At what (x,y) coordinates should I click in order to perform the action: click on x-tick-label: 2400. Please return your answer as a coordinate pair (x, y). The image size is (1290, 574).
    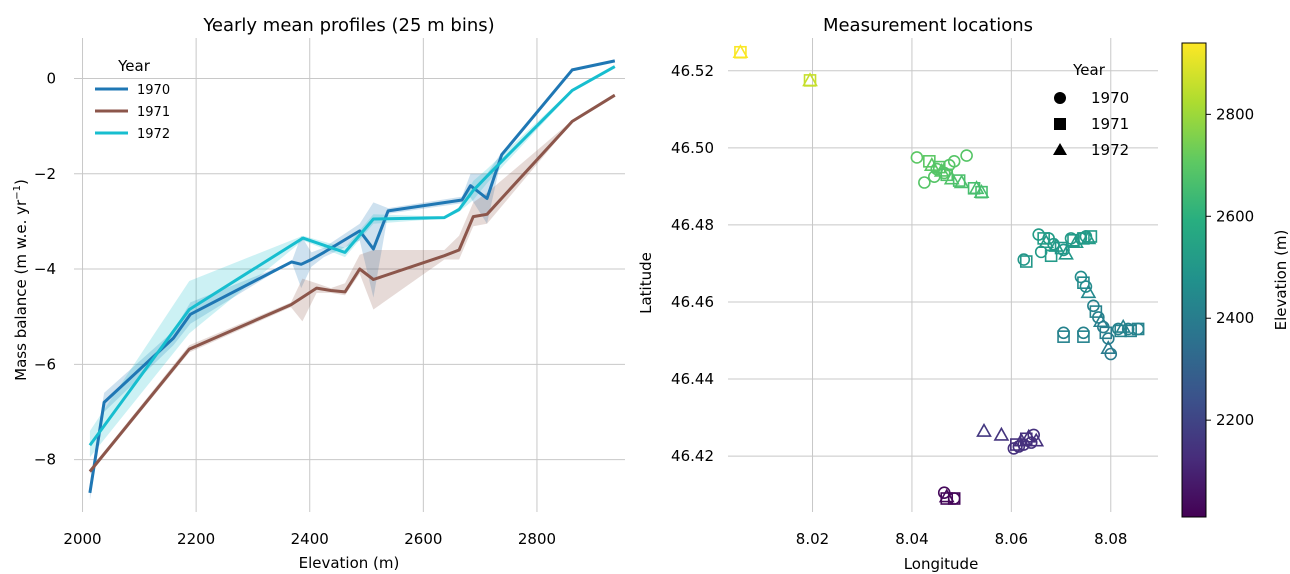
    Looking at the image, I should click on (310, 539).